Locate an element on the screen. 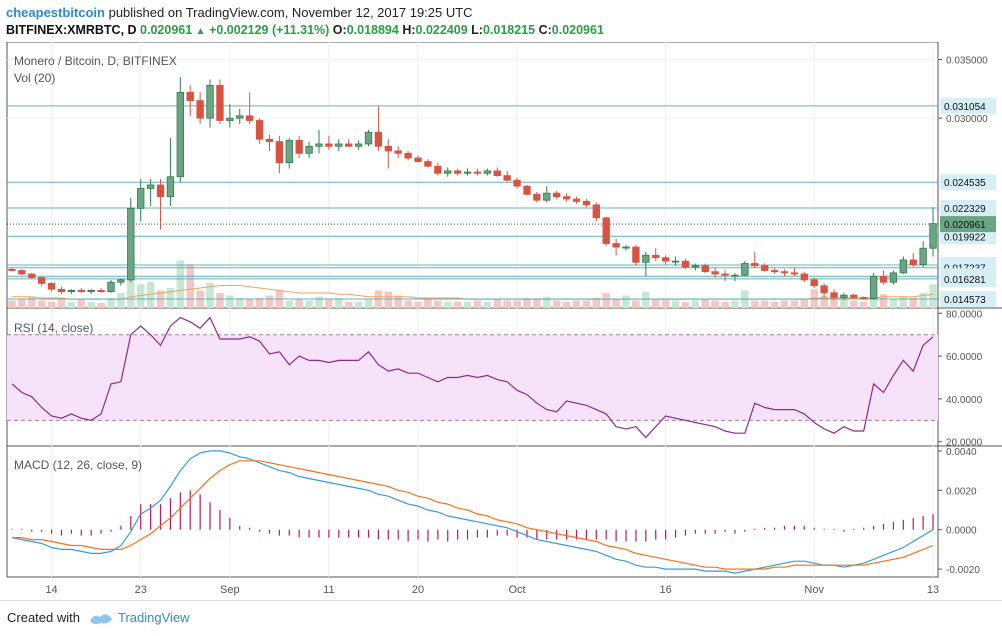  rsi-tick-label: 20.0000 is located at coordinates (964, 443).